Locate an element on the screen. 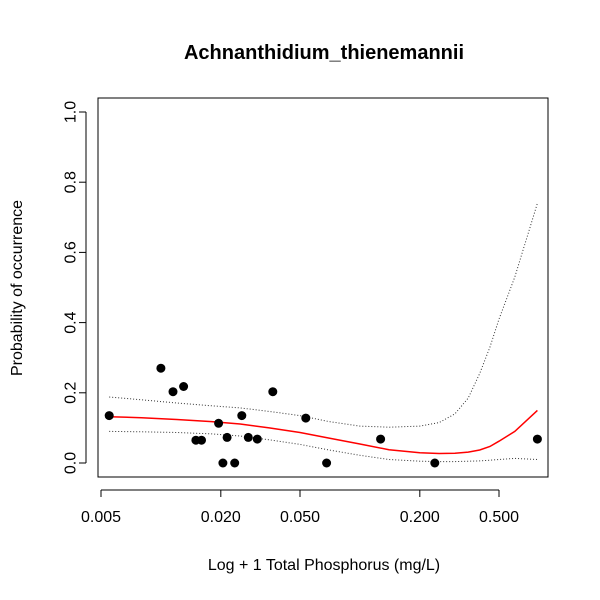  y-axis: 0.0 0.2 0.4 0.6 0.8 1.0 is located at coordinates (75, 287).